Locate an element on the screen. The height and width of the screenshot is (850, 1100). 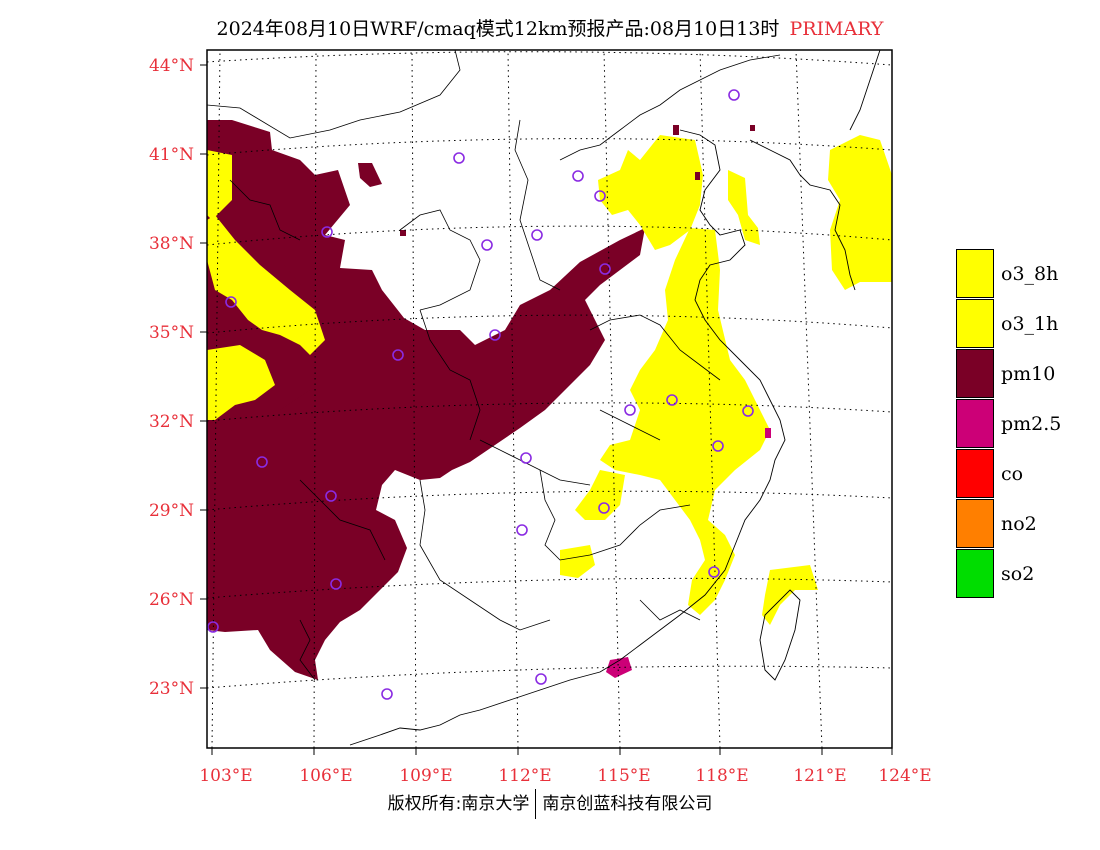
legend-item-pm10: pm10 is located at coordinates (1026, 374).